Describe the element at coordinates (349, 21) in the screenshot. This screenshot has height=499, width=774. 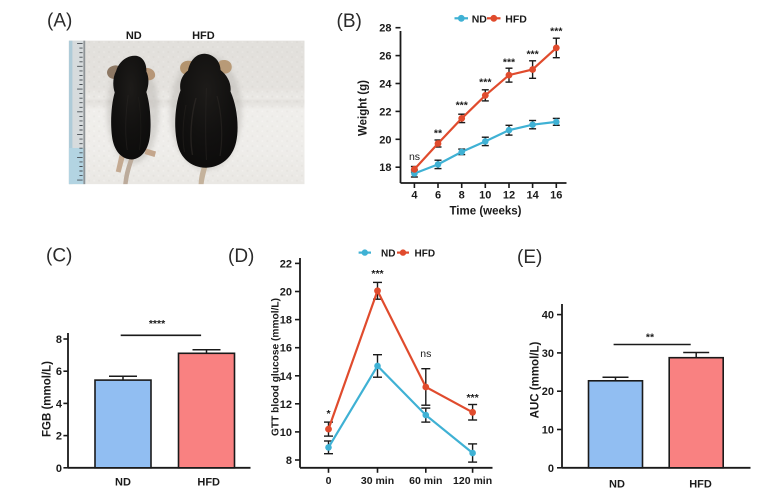
I see `svg-text: (B)` at that location.